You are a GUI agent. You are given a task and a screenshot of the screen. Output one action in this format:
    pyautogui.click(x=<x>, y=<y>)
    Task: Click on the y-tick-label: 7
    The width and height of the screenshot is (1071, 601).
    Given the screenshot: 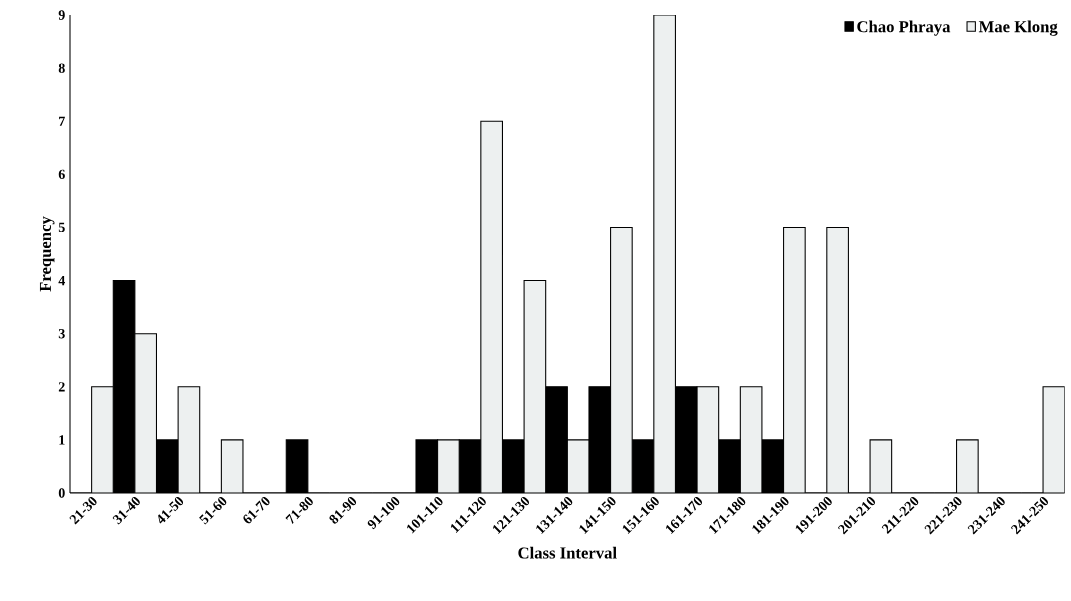 What is the action you would take?
    pyautogui.click(x=62, y=121)
    